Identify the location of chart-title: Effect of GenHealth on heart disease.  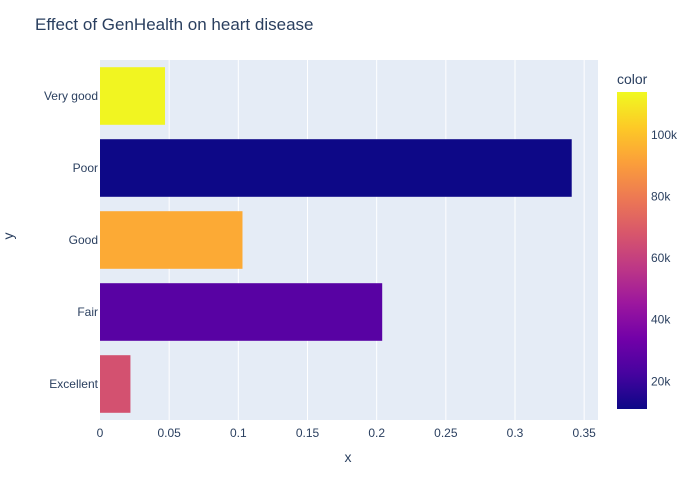
(174, 24).